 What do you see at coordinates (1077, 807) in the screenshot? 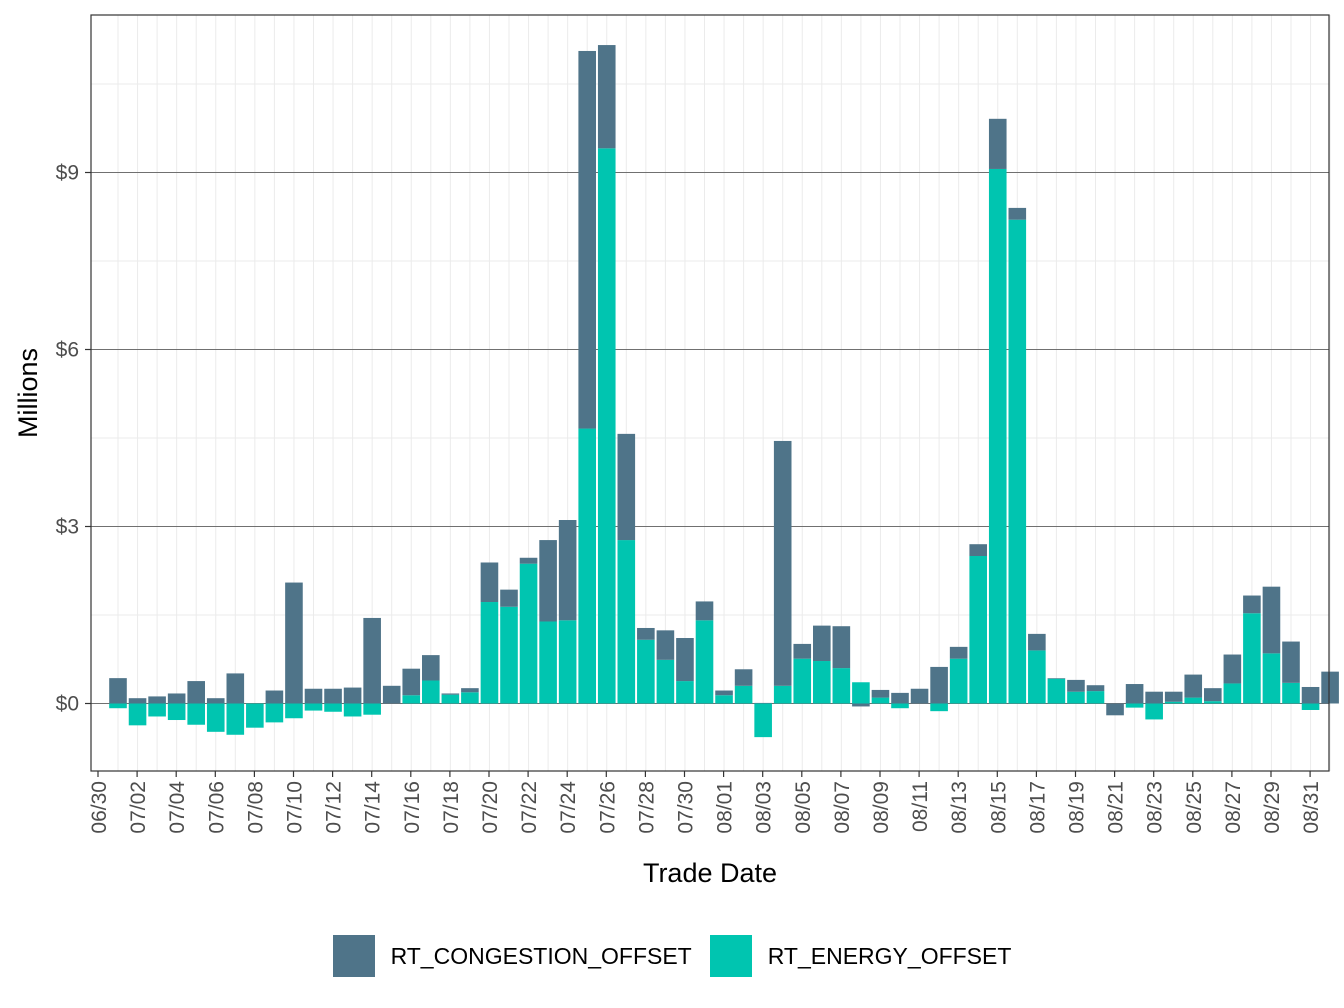
I see `x-tick-label: 08/19` at bounding box center [1077, 807].